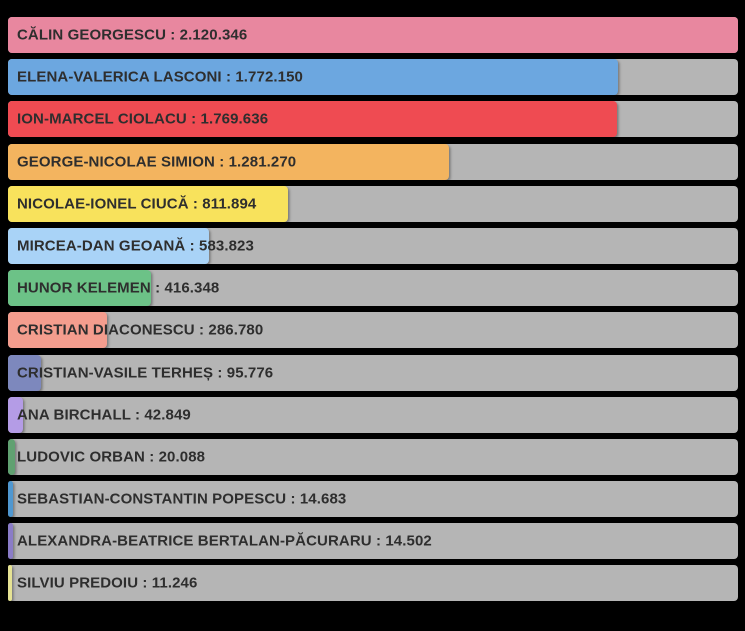  I want to click on bar-label: CRISTIAN DIACONESCU : 286.780, so click(140, 330).